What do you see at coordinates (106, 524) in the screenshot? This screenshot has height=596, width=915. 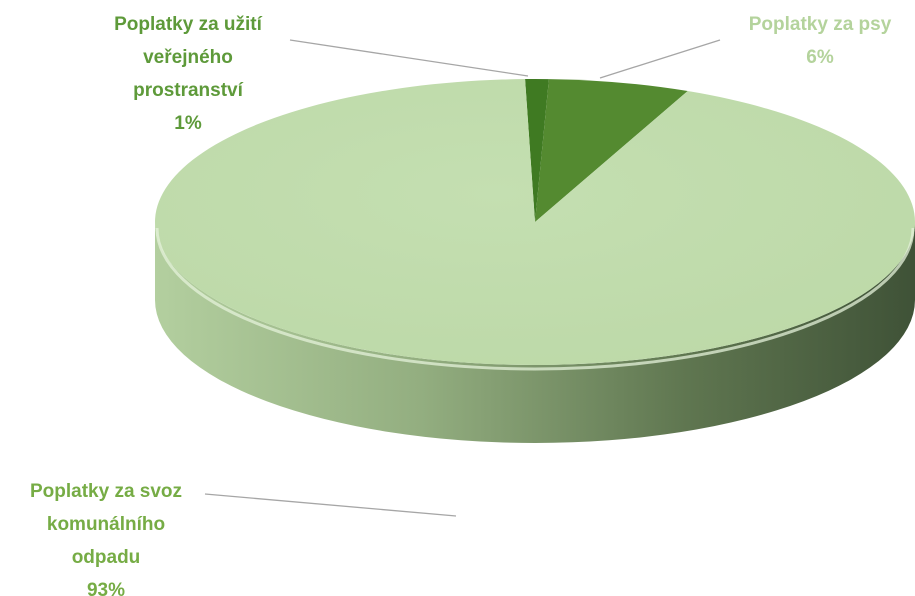 I see `data-label-text: komunálního` at bounding box center [106, 524].